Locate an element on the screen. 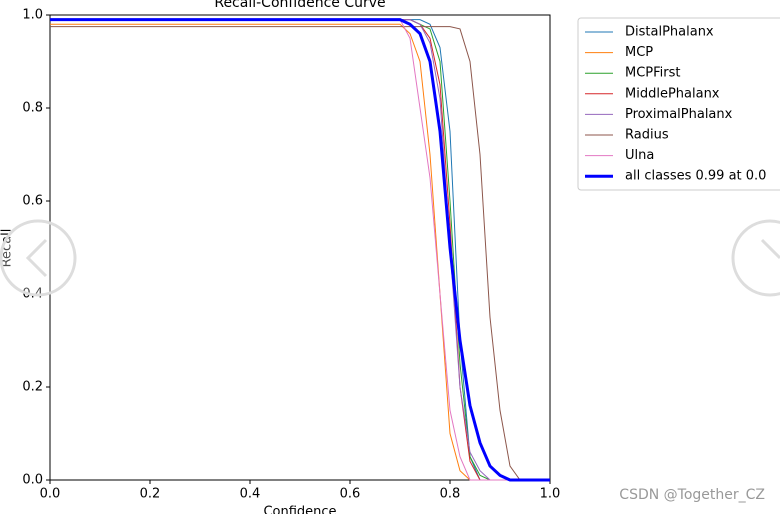 The width and height of the screenshot is (780, 514). prev-arrow is located at coordinates (36, 258).